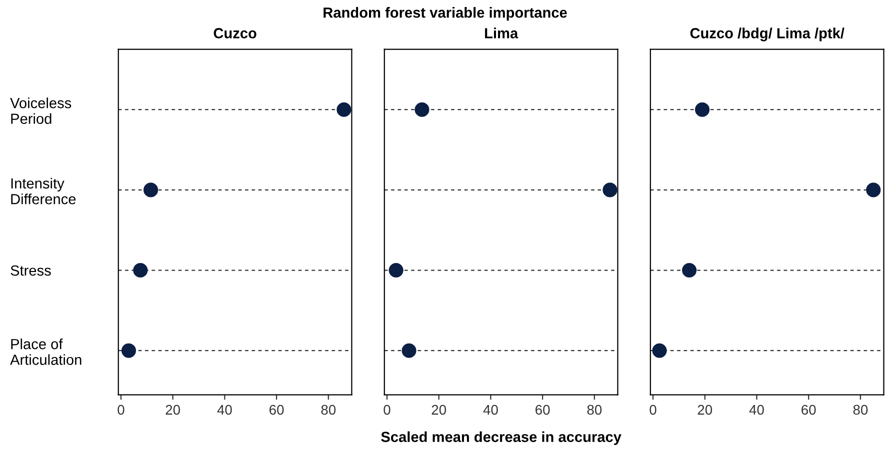 The width and height of the screenshot is (890, 470). I want to click on y-tick-label: Voiceless Period, so click(41, 111).